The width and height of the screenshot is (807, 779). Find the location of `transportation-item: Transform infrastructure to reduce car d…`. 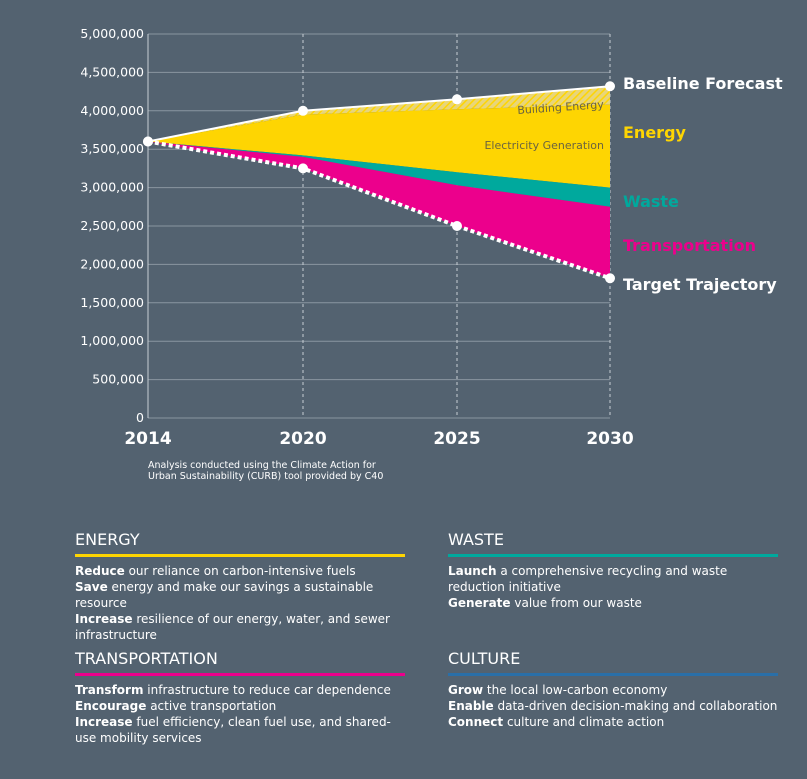

transportation-item: Transform infrastructure to reduce car d… is located at coordinates (240, 690).